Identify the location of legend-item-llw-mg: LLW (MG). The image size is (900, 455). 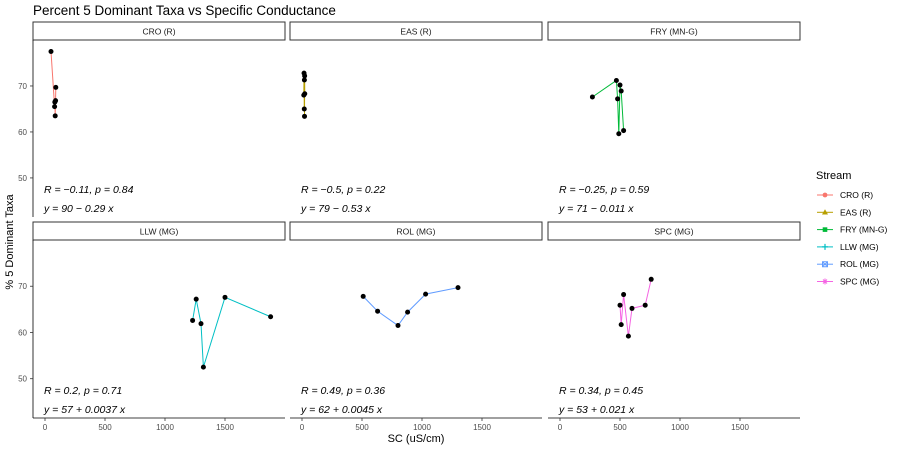
(848, 247).